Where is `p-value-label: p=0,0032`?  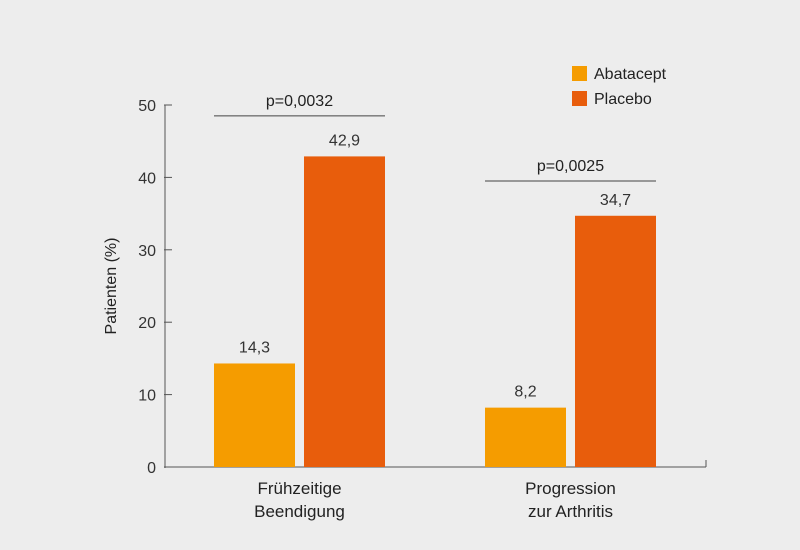 p-value-label: p=0,0032 is located at coordinates (299, 101).